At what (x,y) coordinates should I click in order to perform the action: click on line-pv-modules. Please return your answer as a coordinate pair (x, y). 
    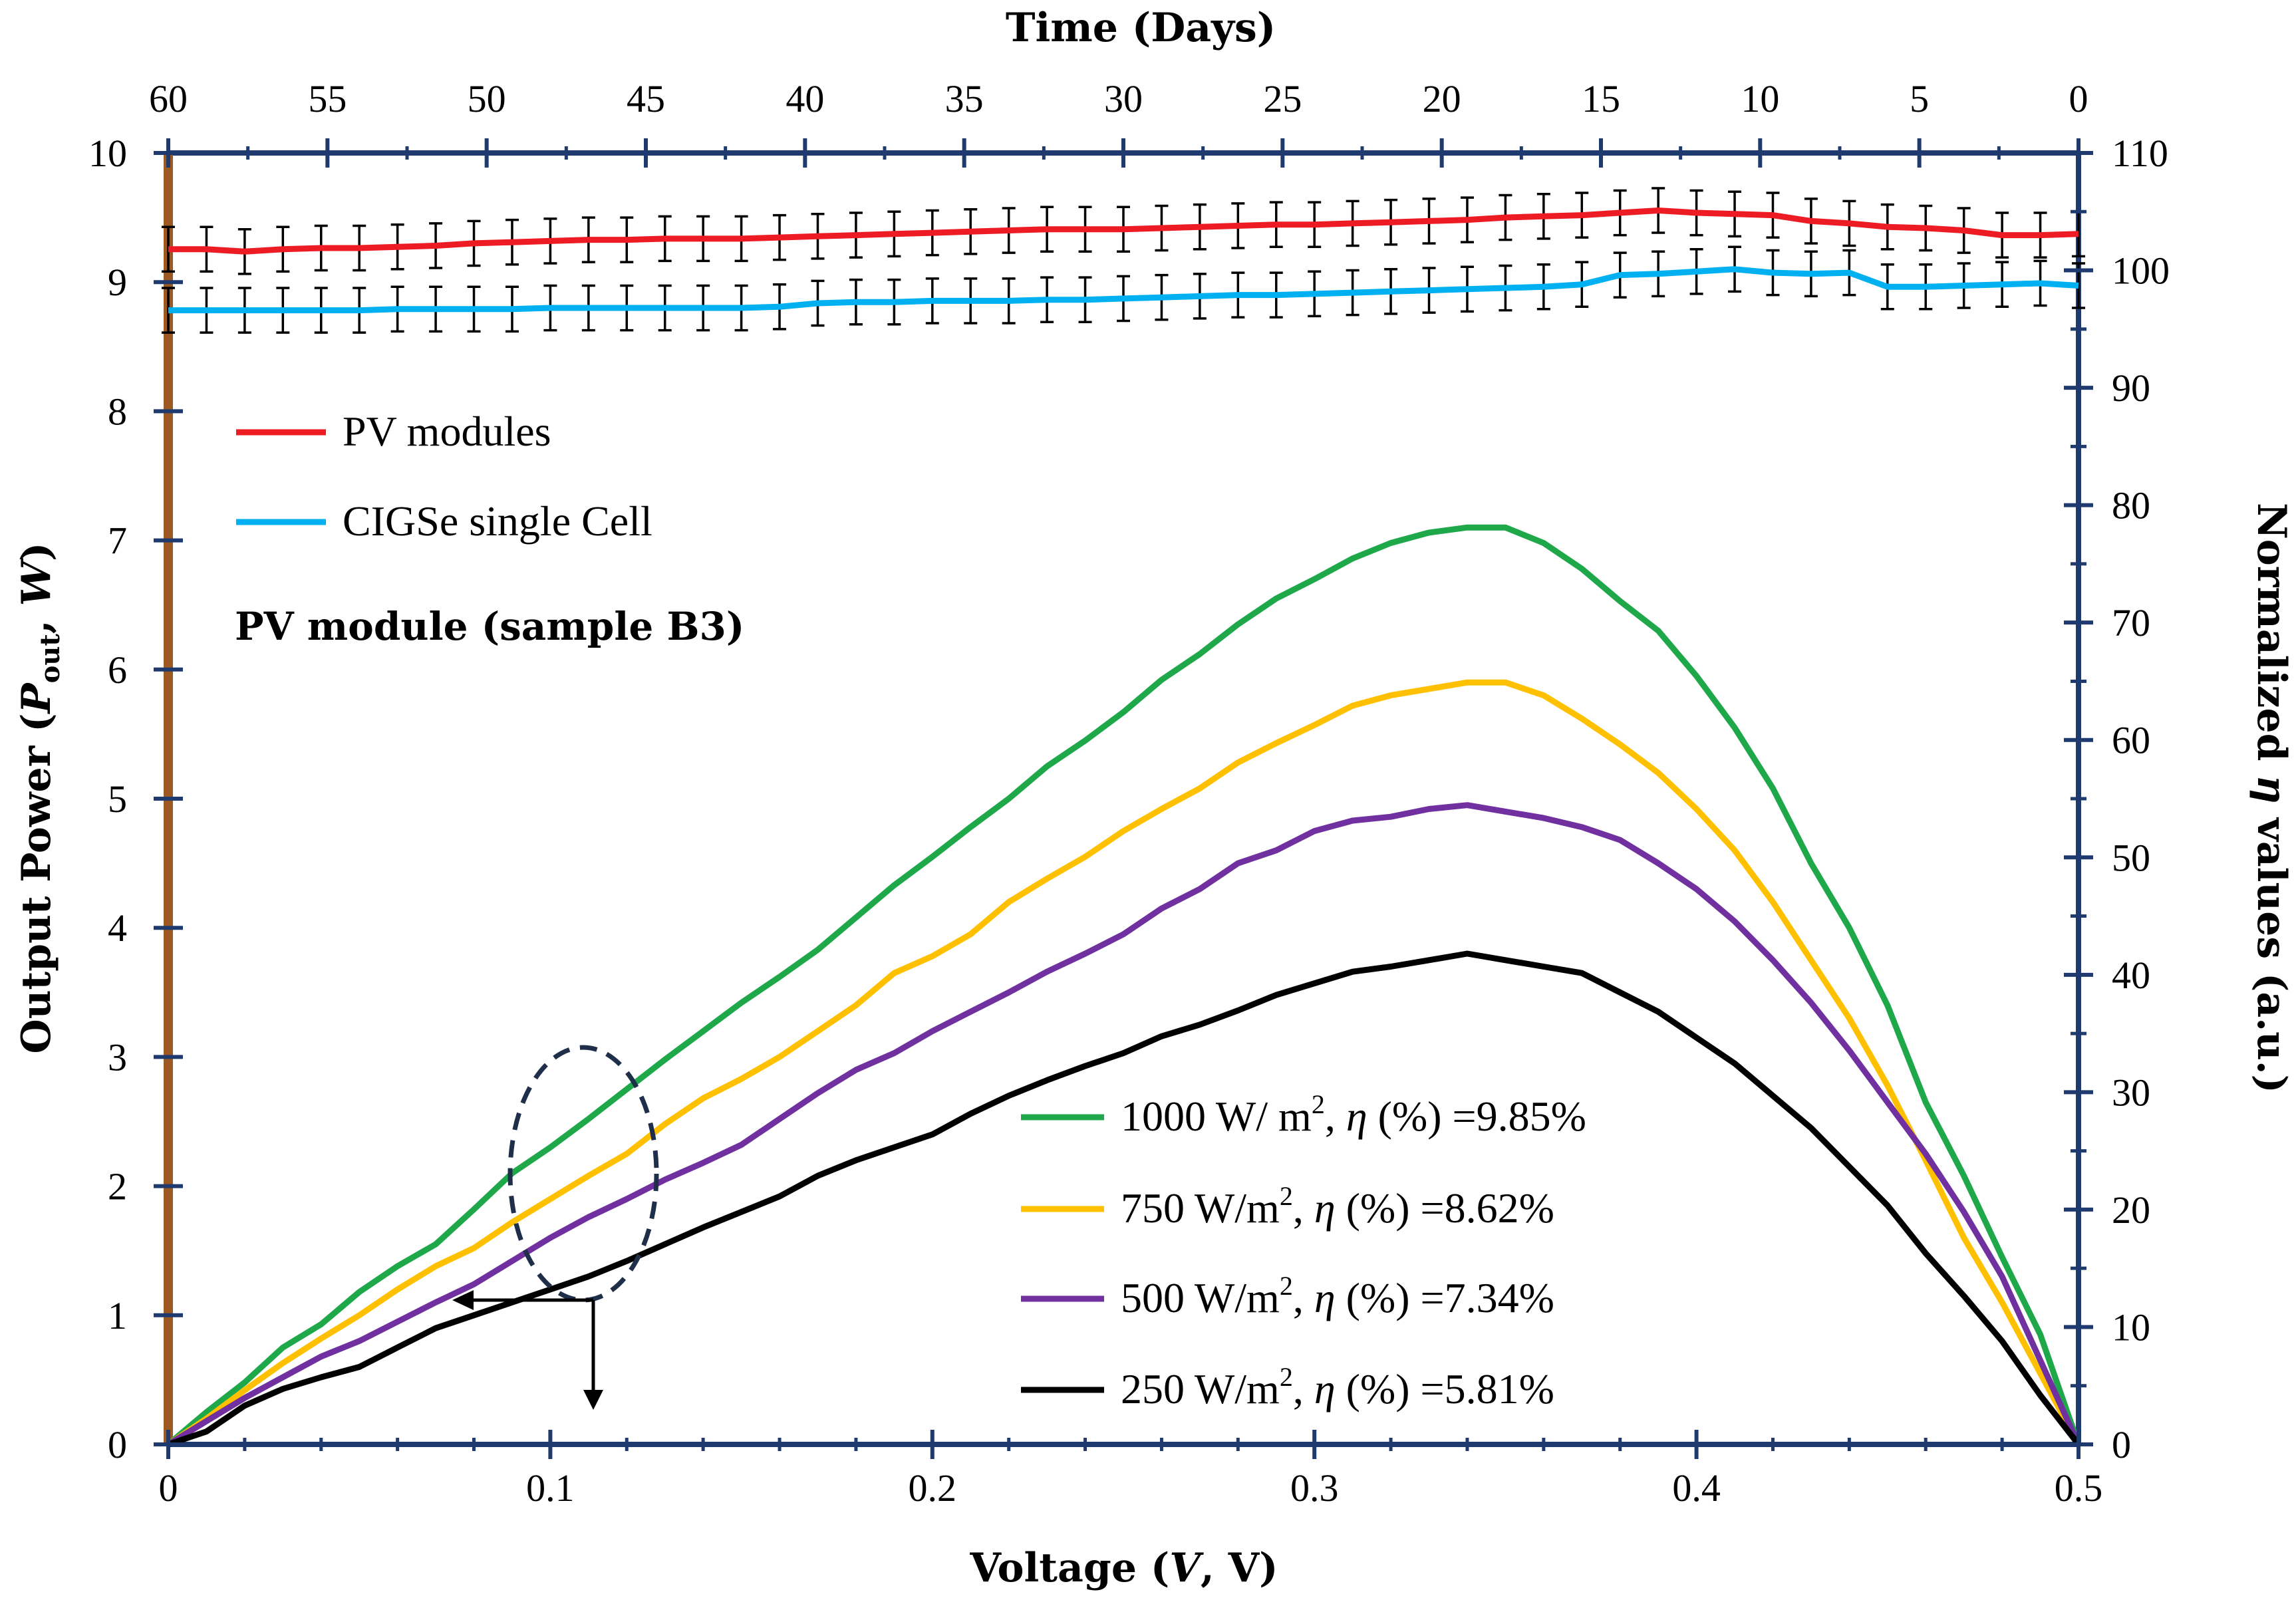
    Looking at the image, I should click on (1123, 231).